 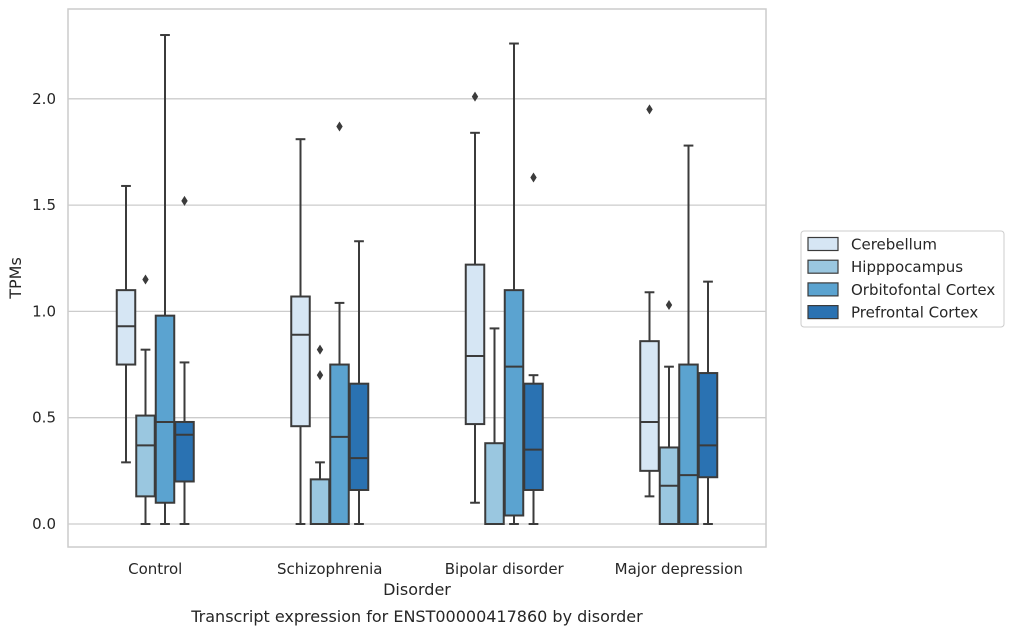 I want to click on x-axis-title: Disorder, so click(x=417, y=589).